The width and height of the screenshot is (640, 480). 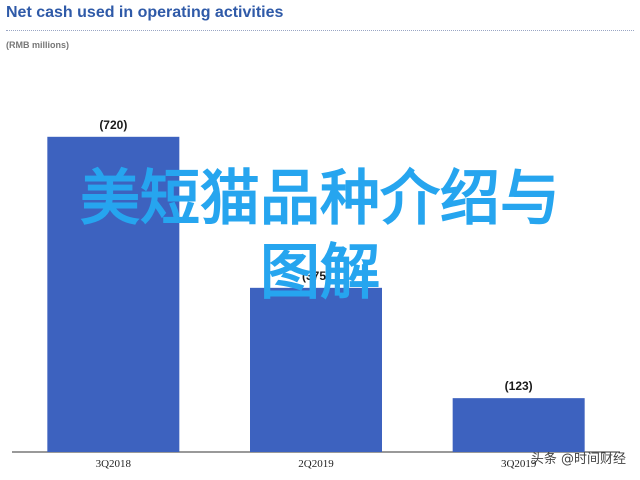 What do you see at coordinates (518, 425) in the screenshot?
I see `bar-3Q2019` at bounding box center [518, 425].